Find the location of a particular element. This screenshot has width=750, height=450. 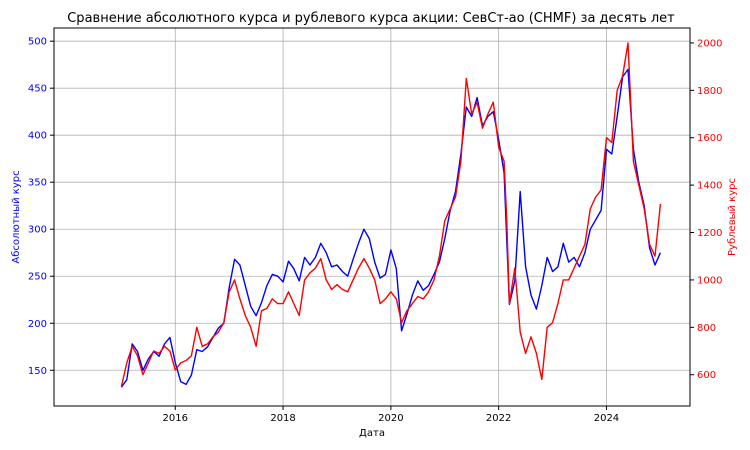

y-left-tick-label: 250 is located at coordinates (37, 277).